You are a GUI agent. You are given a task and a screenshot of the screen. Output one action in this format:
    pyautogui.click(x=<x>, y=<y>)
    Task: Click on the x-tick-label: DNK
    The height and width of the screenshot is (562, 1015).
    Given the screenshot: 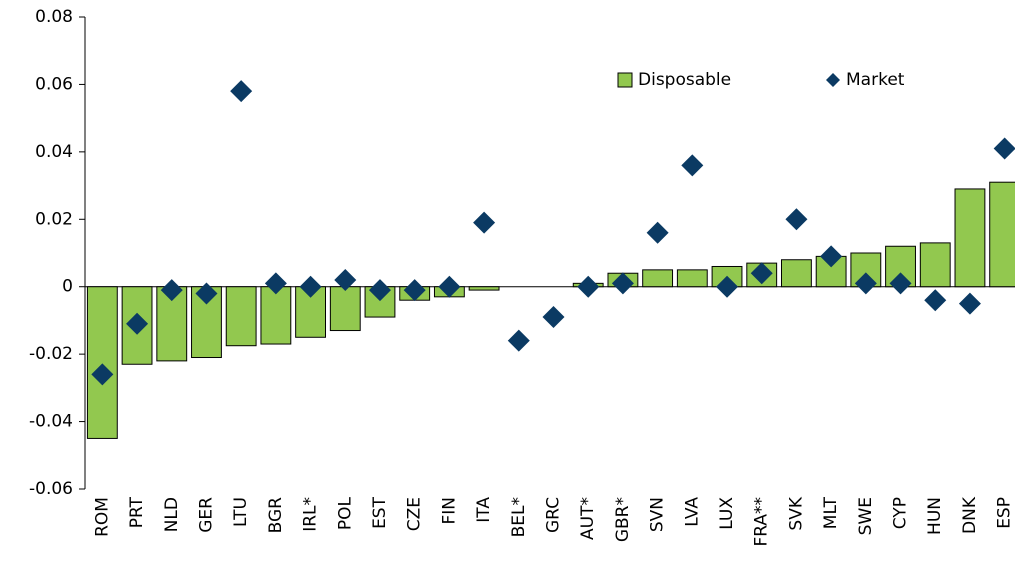 What is the action you would take?
    pyautogui.click(x=970, y=515)
    